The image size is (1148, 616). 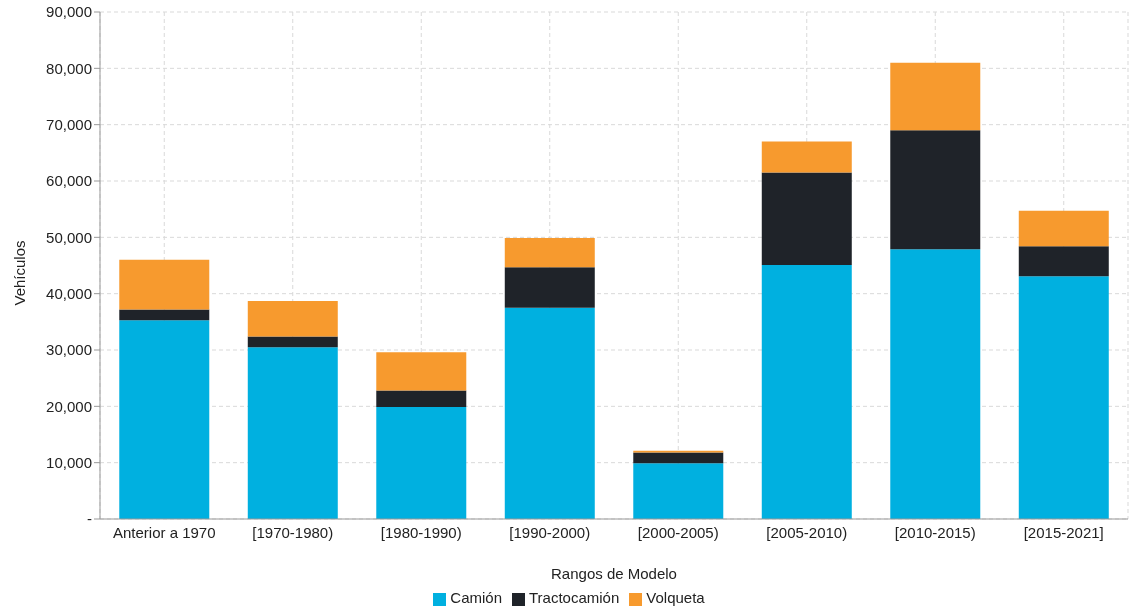 I want to click on x-axis-title: Rangos de Modelo, so click(x=614, y=573).